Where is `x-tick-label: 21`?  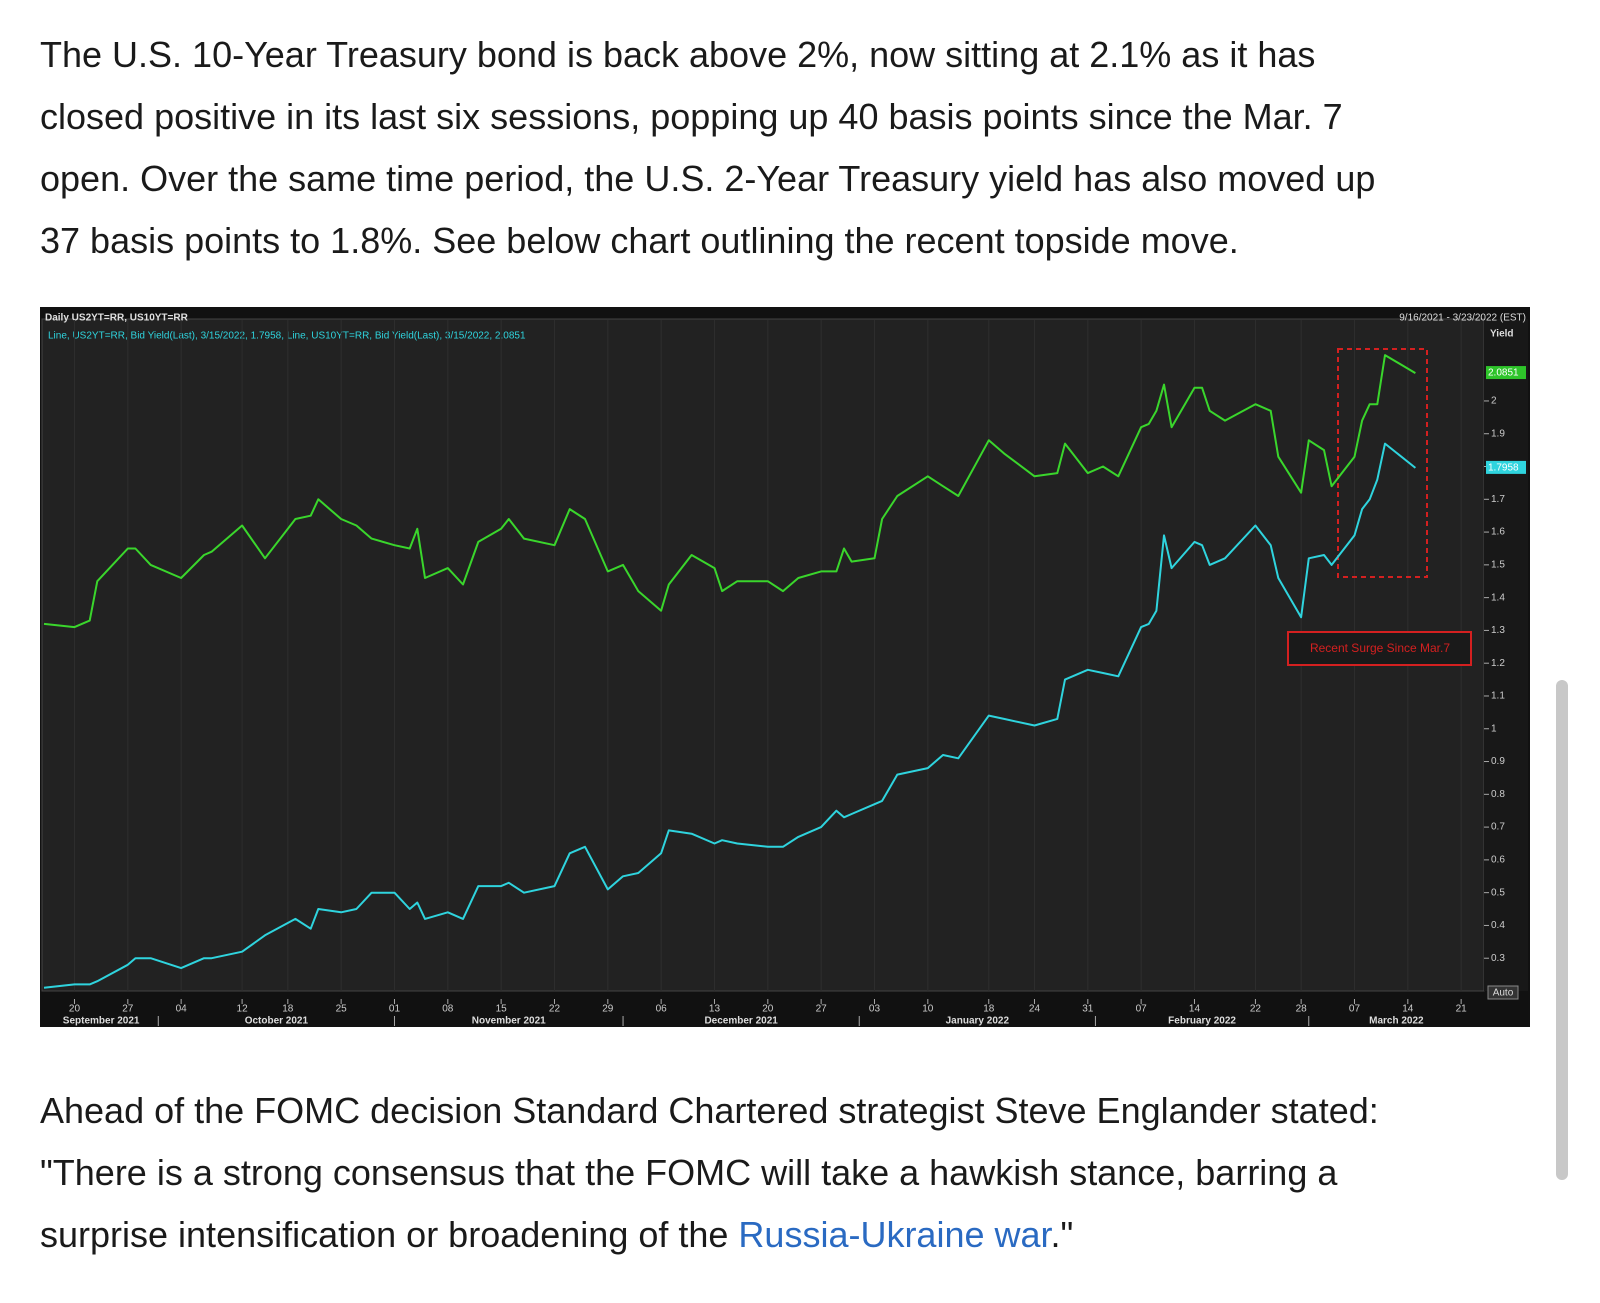
x-tick-label: 21 is located at coordinates (1462, 1009).